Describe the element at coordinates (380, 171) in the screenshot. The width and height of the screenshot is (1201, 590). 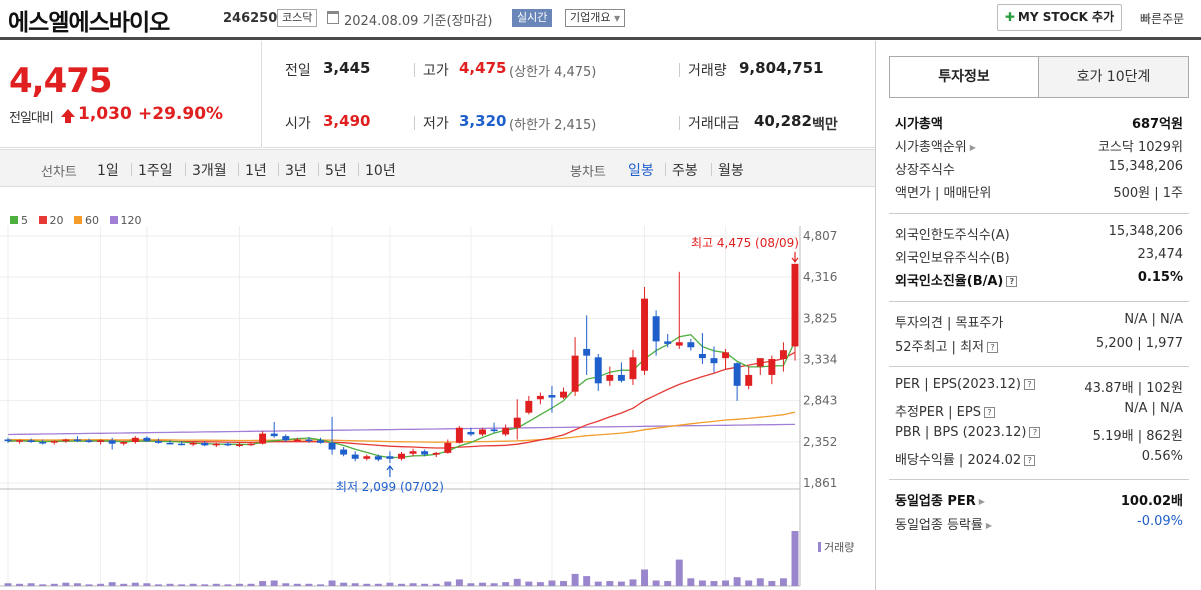
I see `tab-period-6: 10년` at that location.